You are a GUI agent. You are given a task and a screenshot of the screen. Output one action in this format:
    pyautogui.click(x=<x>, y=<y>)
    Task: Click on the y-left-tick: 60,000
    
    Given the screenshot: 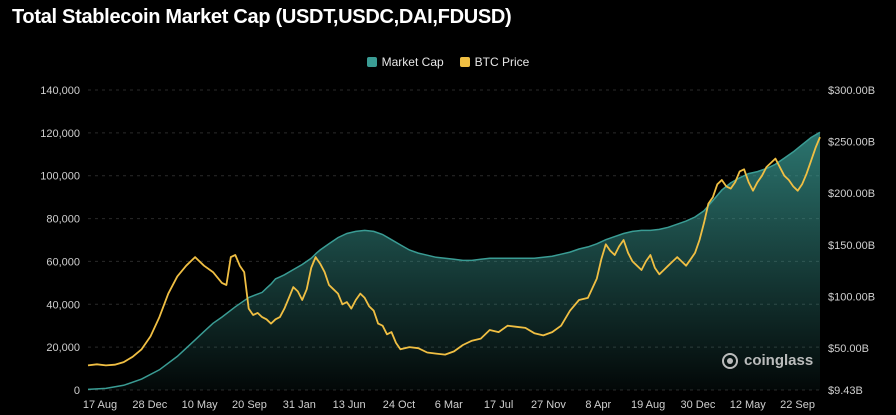 What is the action you would take?
    pyautogui.click(x=63, y=262)
    